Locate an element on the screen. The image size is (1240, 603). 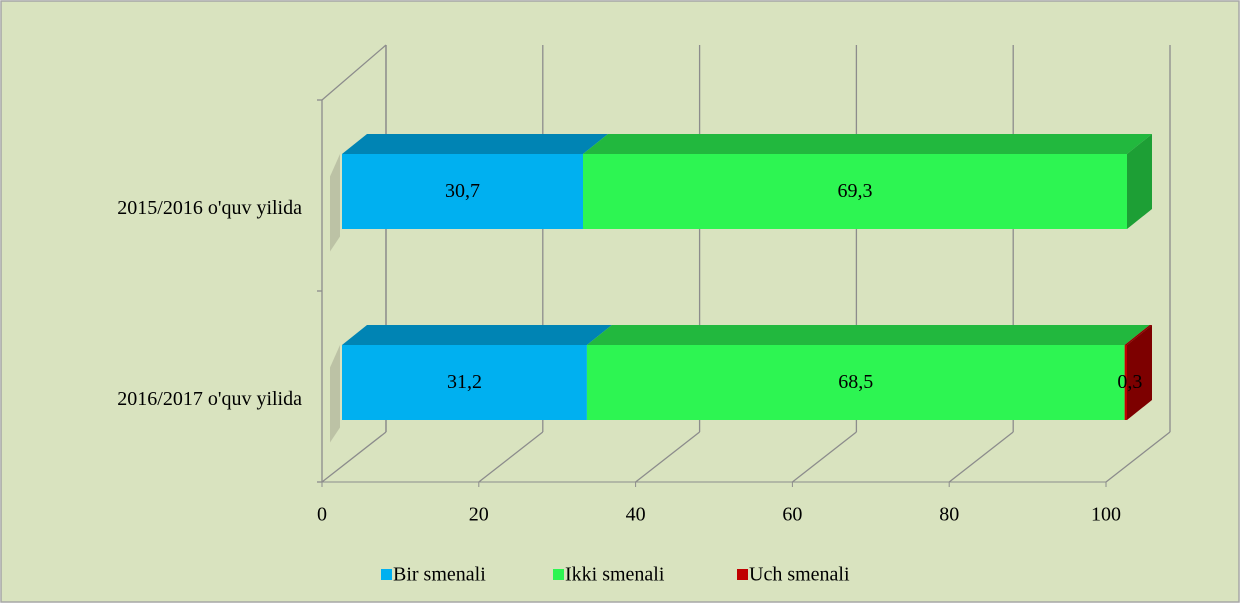
x-tick-label: 20 is located at coordinates (479, 515).